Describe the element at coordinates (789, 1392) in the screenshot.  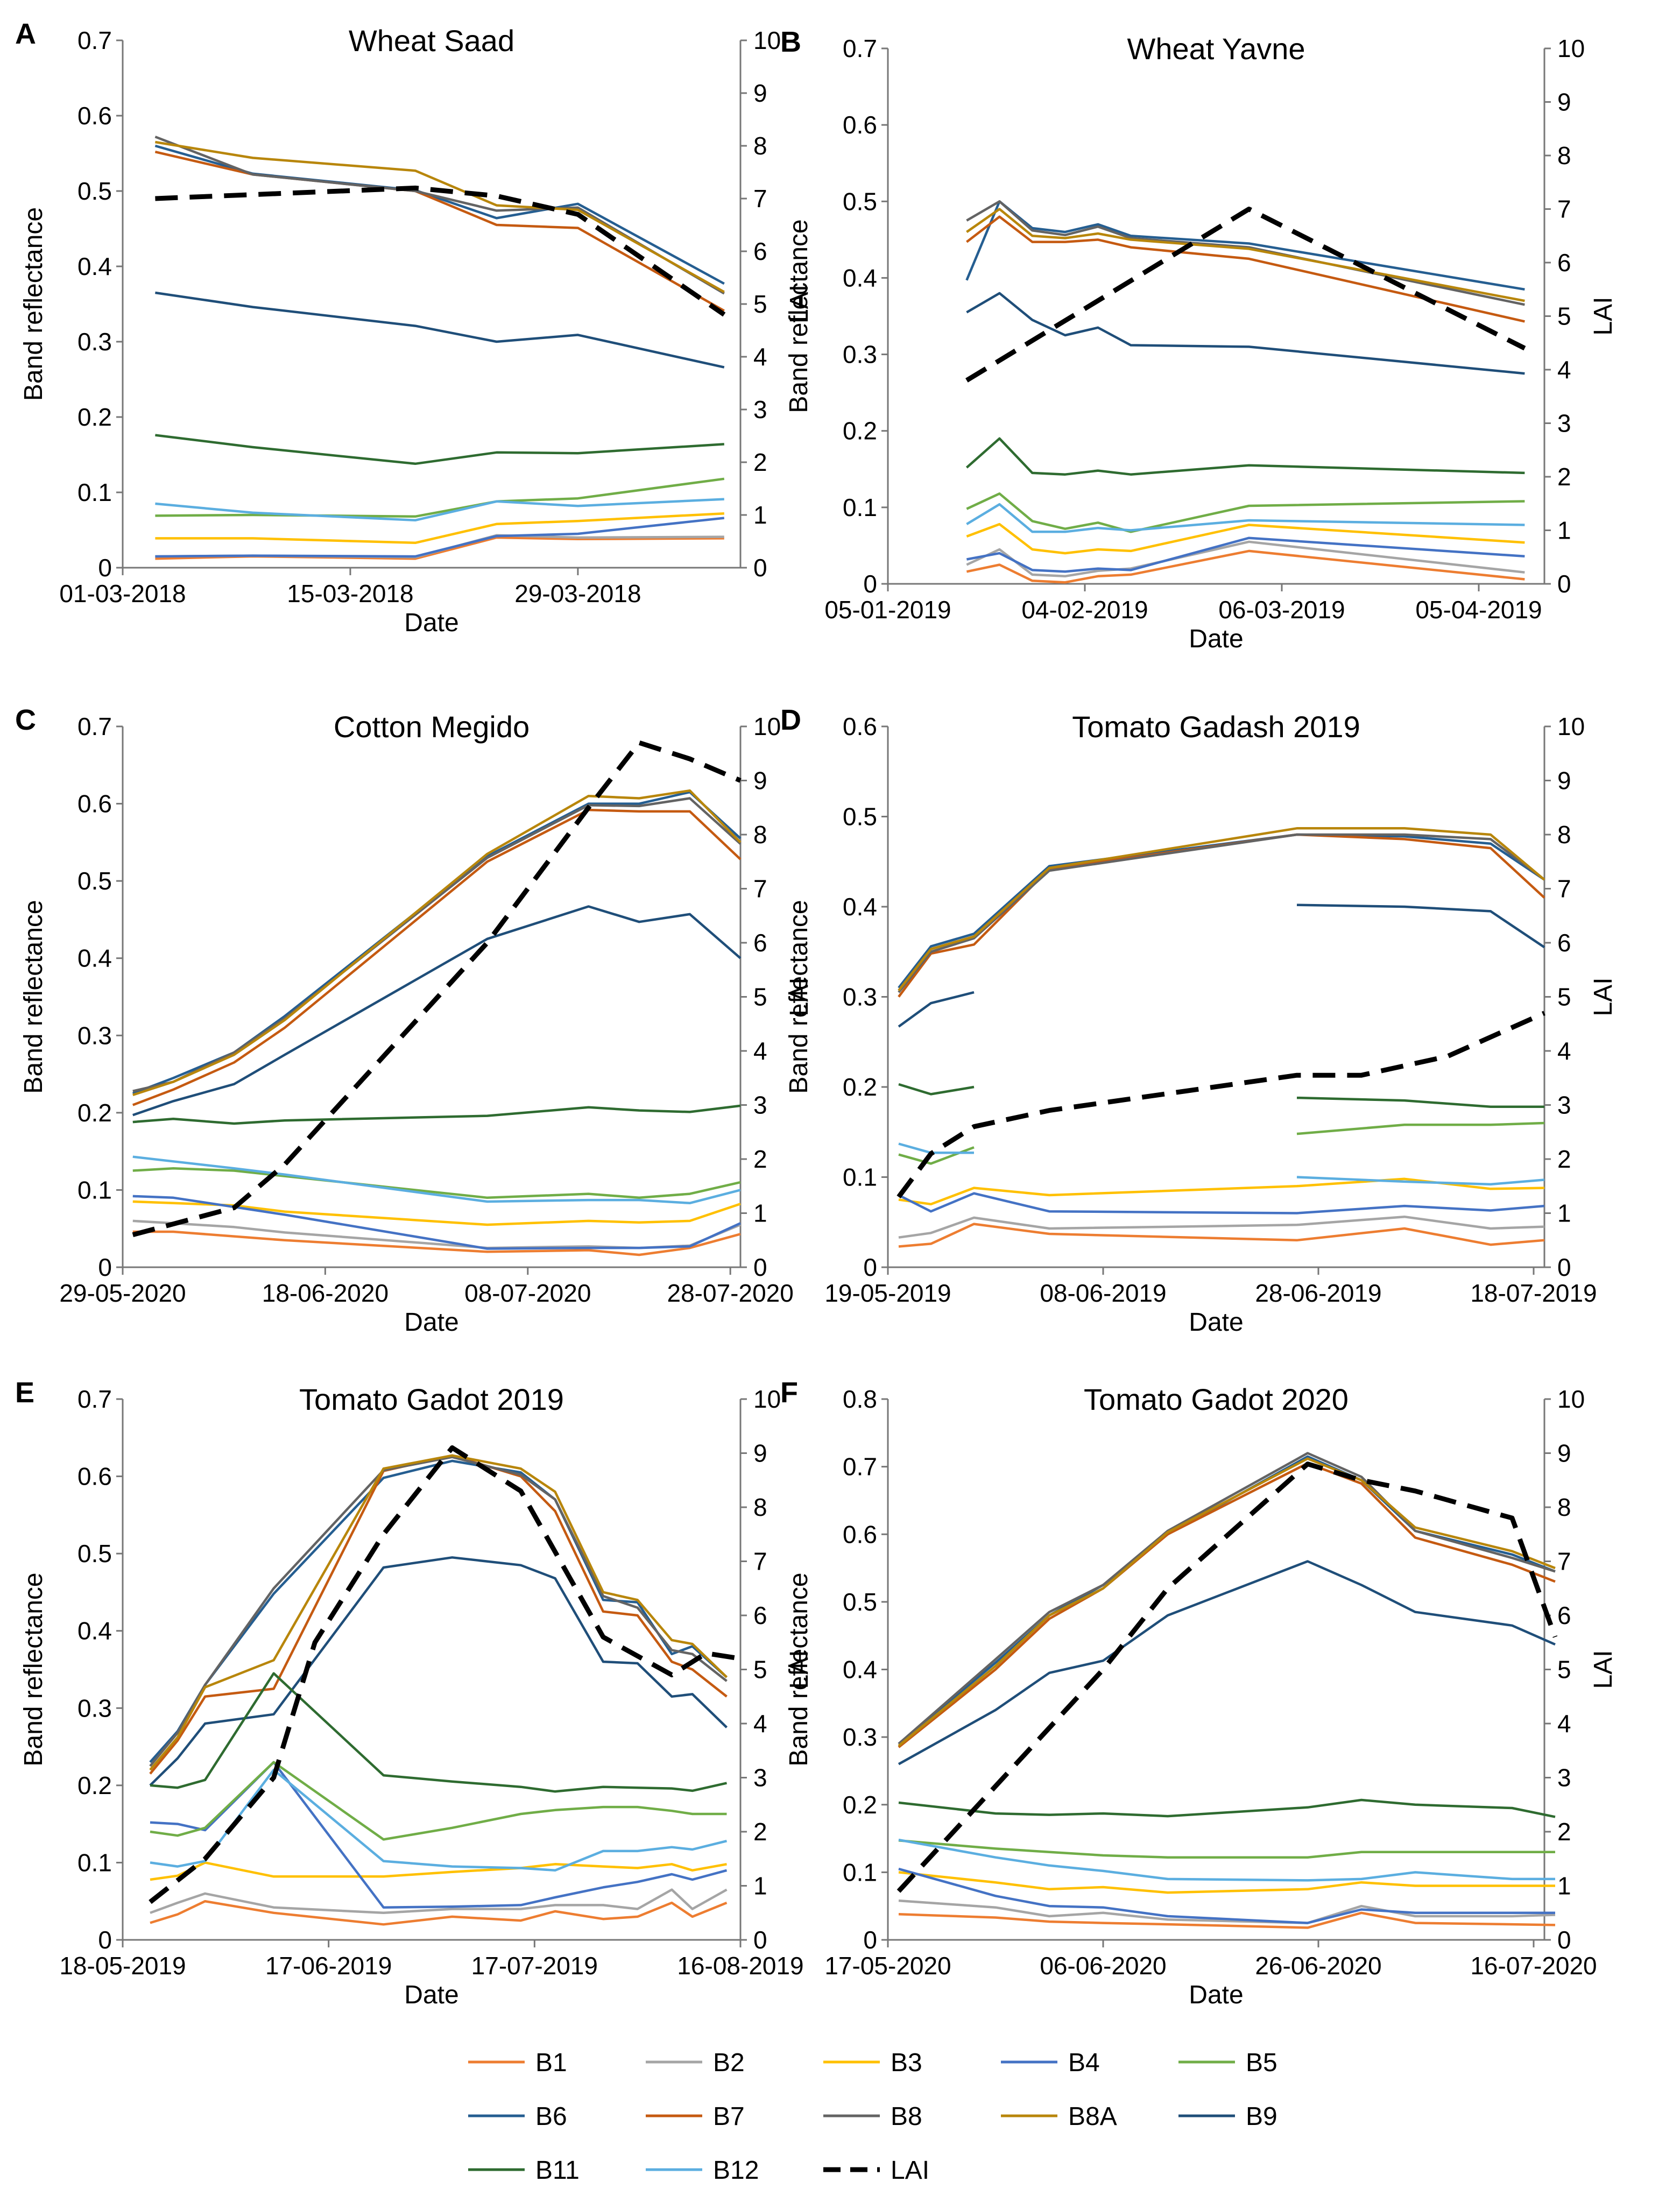
I see `panel-letter: F` at that location.